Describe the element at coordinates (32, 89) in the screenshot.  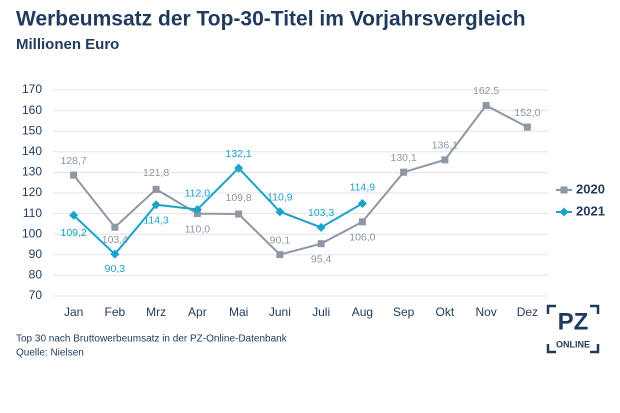
I see `y-tick-label: 170` at that location.